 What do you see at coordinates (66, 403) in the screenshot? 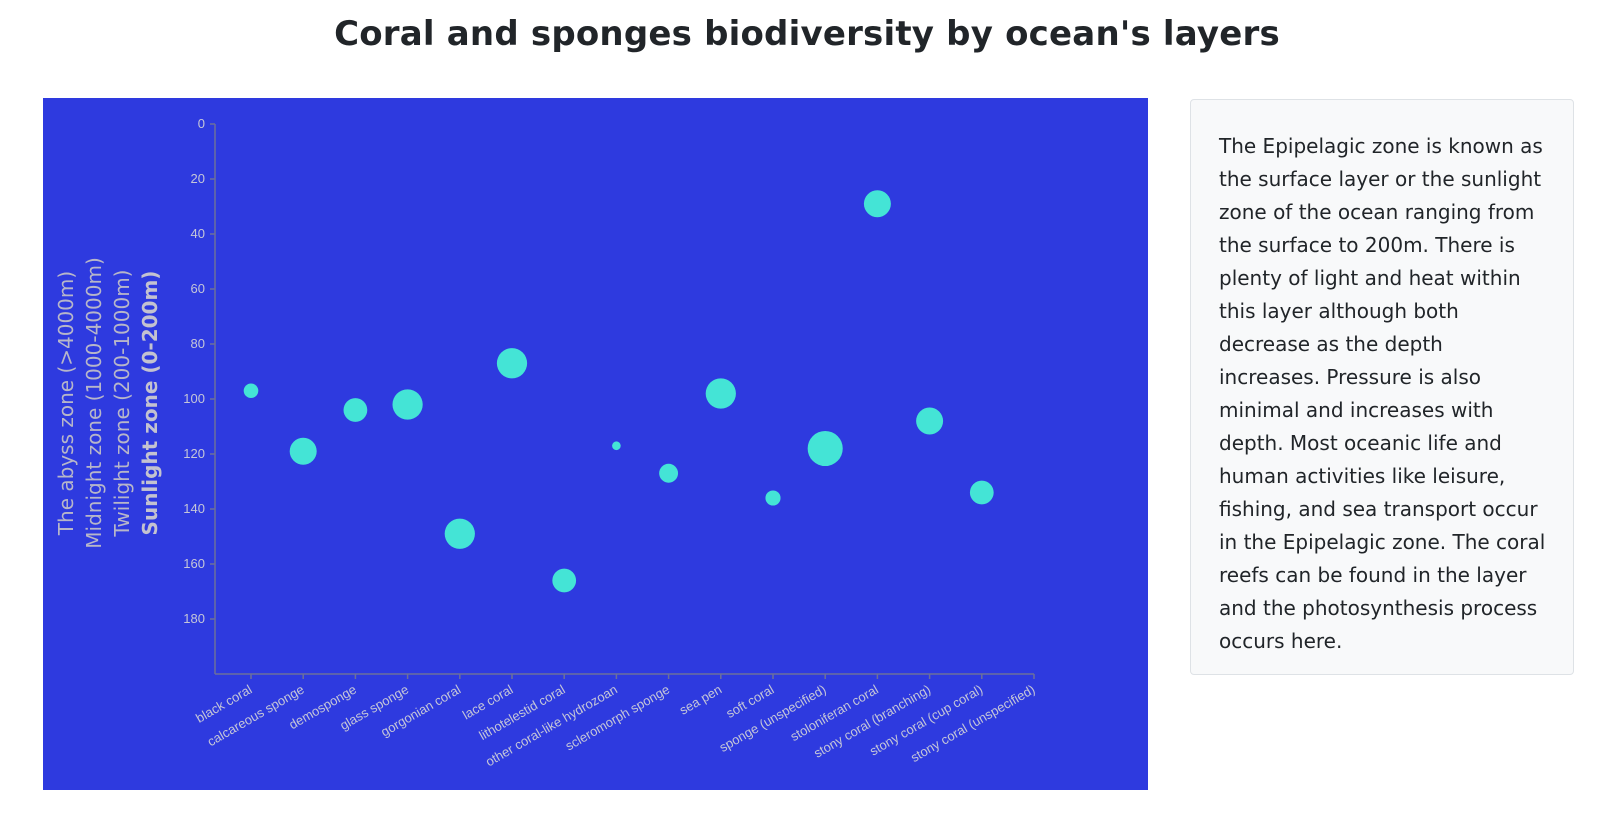
I see `zone-label-1: The abyss zone (>4000m)` at bounding box center [66, 403].